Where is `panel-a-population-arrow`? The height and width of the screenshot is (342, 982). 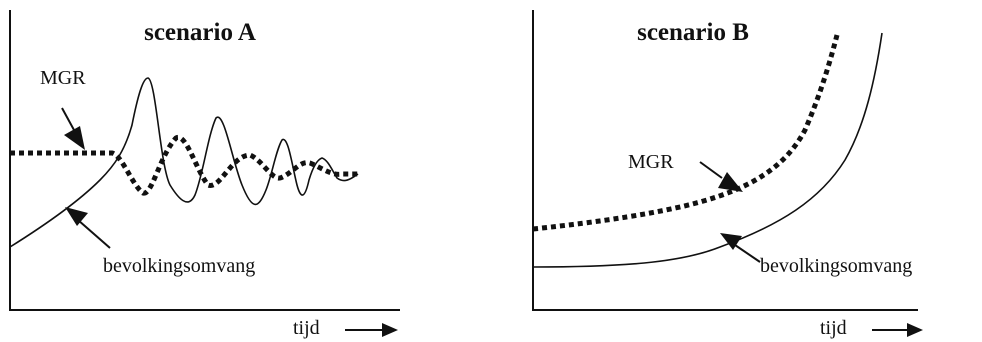 panel-a-population-arrow is located at coordinates (94, 234).